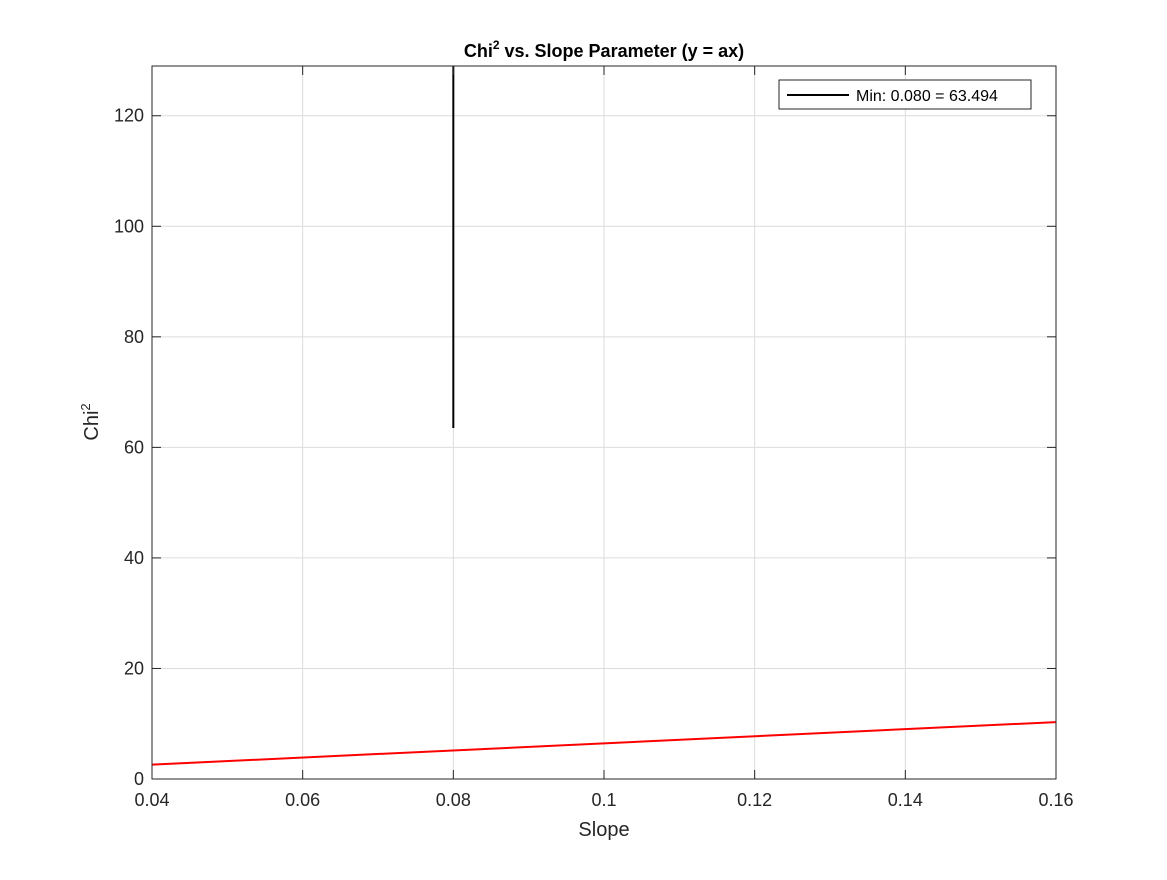  I want to click on x-tick-label: 0.08, so click(453, 800).